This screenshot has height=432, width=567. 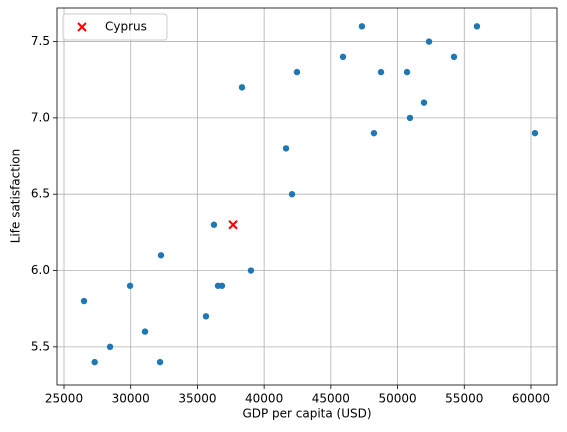 I want to click on legend-label: Cyprus, so click(x=126, y=27).